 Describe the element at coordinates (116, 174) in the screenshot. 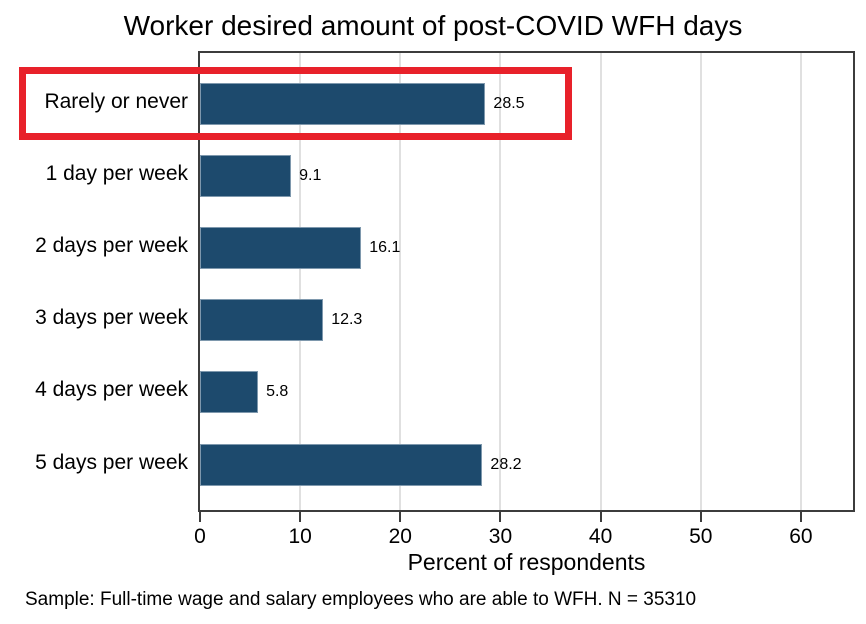

I see `category-label: 1 day per week` at that location.